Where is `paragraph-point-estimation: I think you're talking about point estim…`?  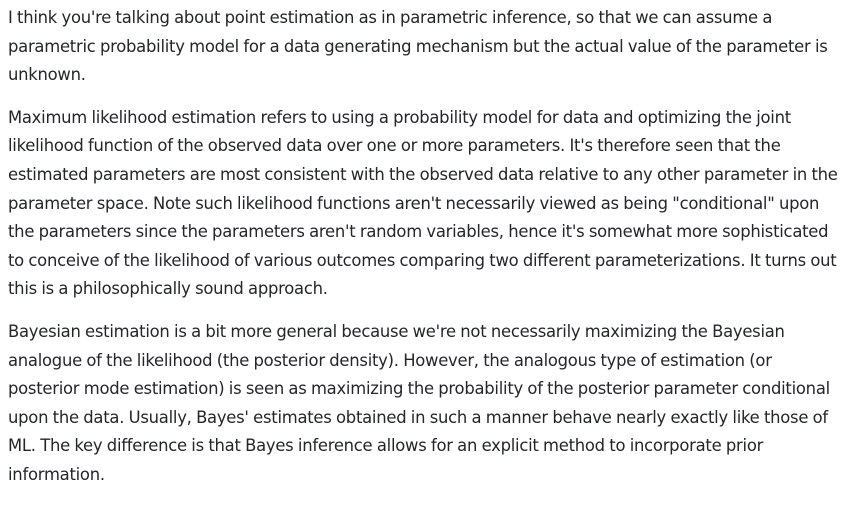
paragraph-point-estimation: I think you're talking about point estim… is located at coordinates (418, 46).